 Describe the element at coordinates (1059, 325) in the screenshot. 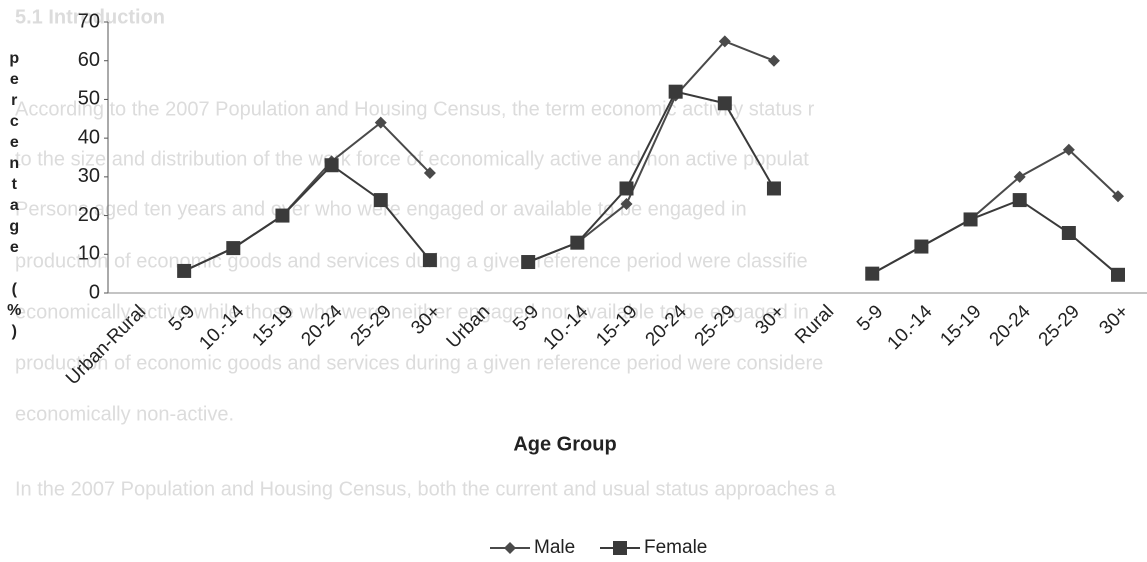

I see `x-tick-label: 25-29` at that location.